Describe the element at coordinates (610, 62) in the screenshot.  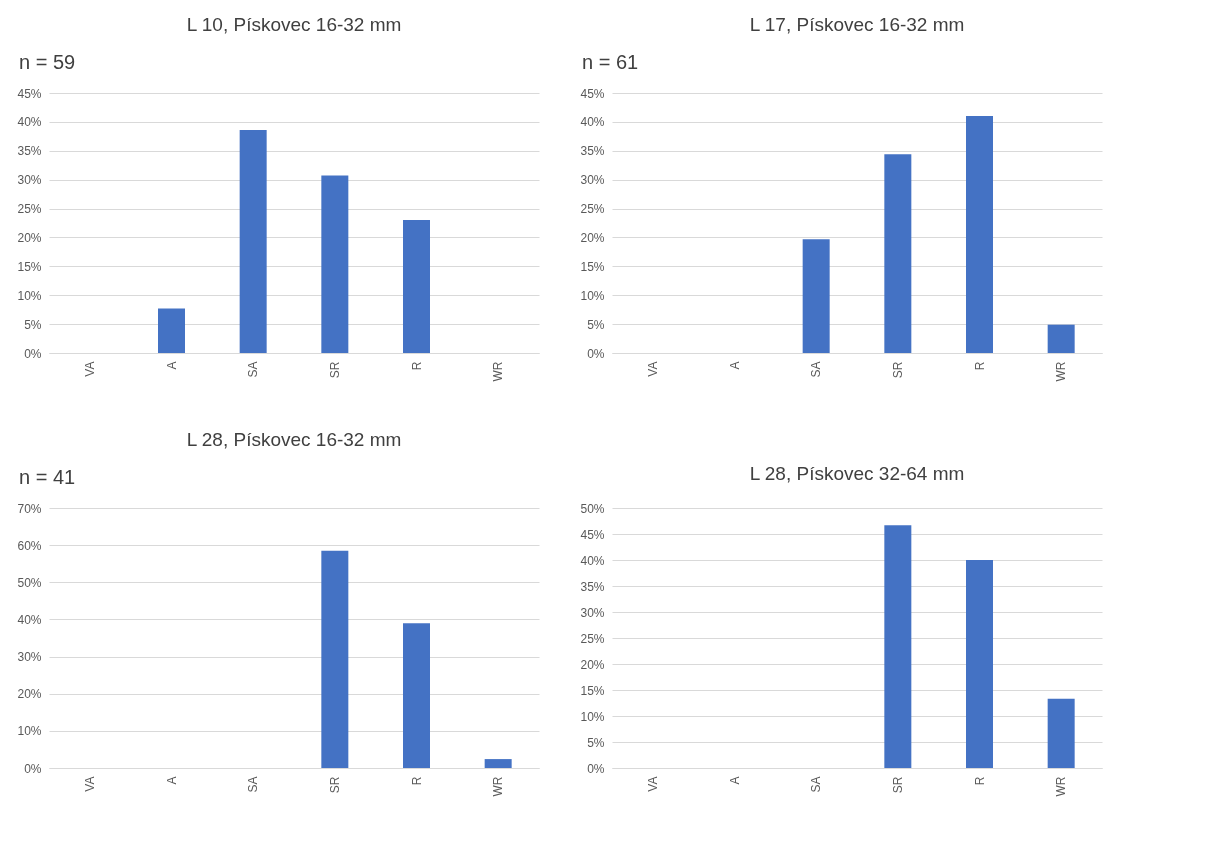
I see `text: n = 61` at that location.